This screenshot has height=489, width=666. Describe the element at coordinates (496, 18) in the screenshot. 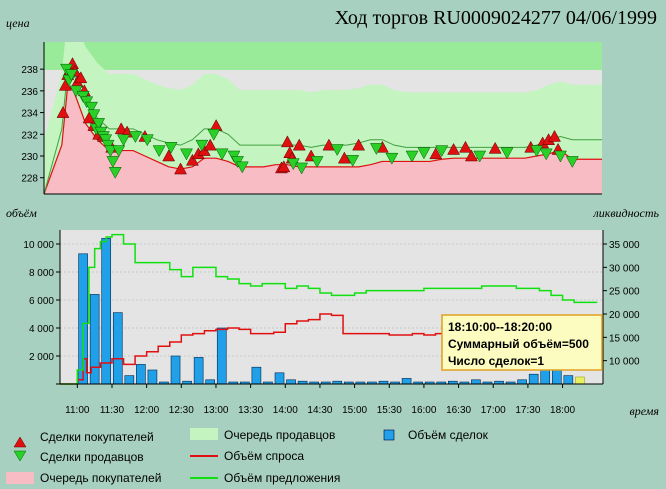

I see `chart-title: Ход торгов RU0009024277 04/06/1999` at that location.